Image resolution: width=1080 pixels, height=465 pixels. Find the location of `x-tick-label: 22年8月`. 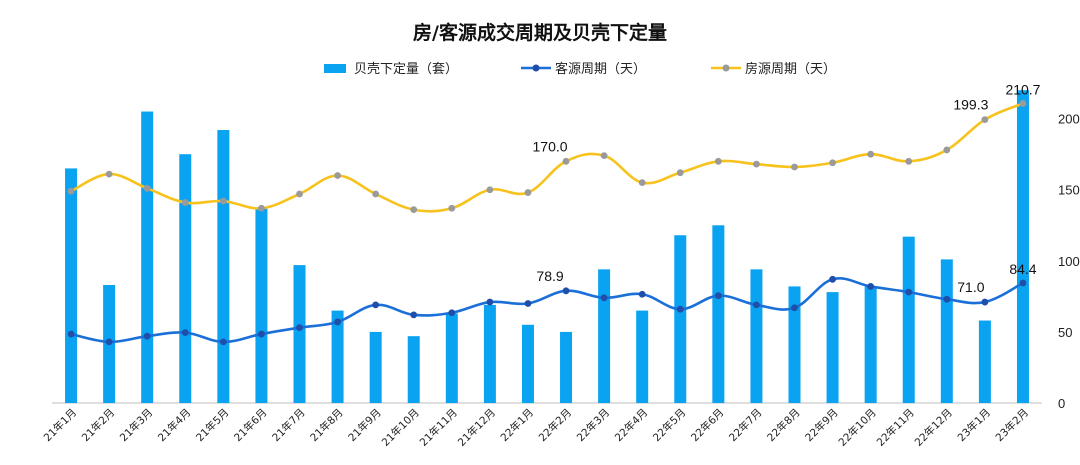

x-tick-label: 22年8月 is located at coordinates (783, 425).